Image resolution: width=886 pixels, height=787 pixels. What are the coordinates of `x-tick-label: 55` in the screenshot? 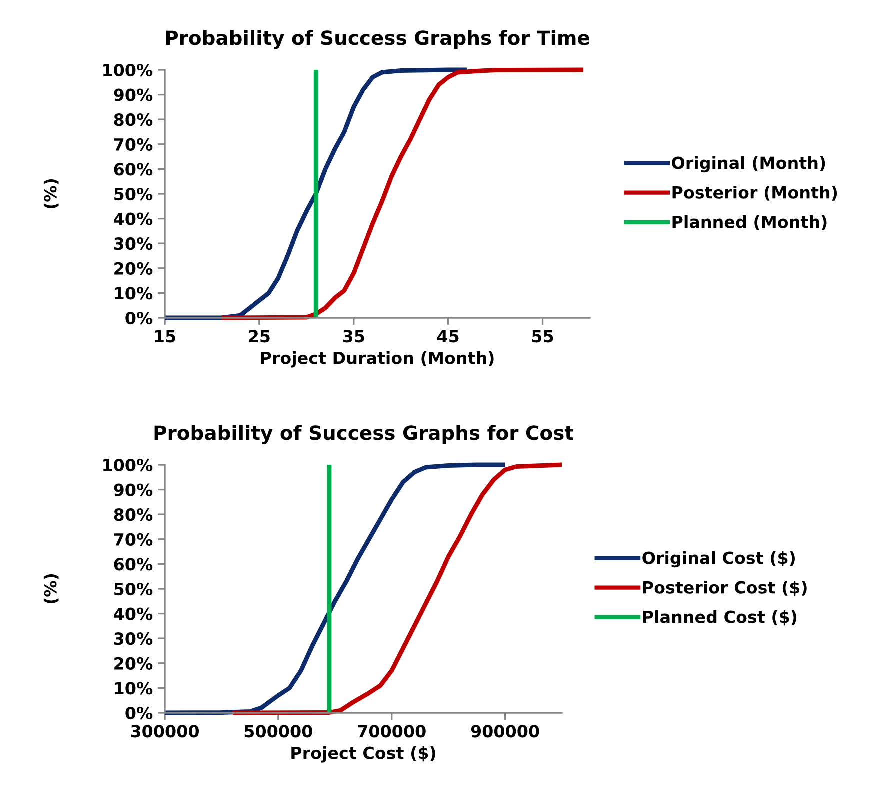 It's located at (543, 336).